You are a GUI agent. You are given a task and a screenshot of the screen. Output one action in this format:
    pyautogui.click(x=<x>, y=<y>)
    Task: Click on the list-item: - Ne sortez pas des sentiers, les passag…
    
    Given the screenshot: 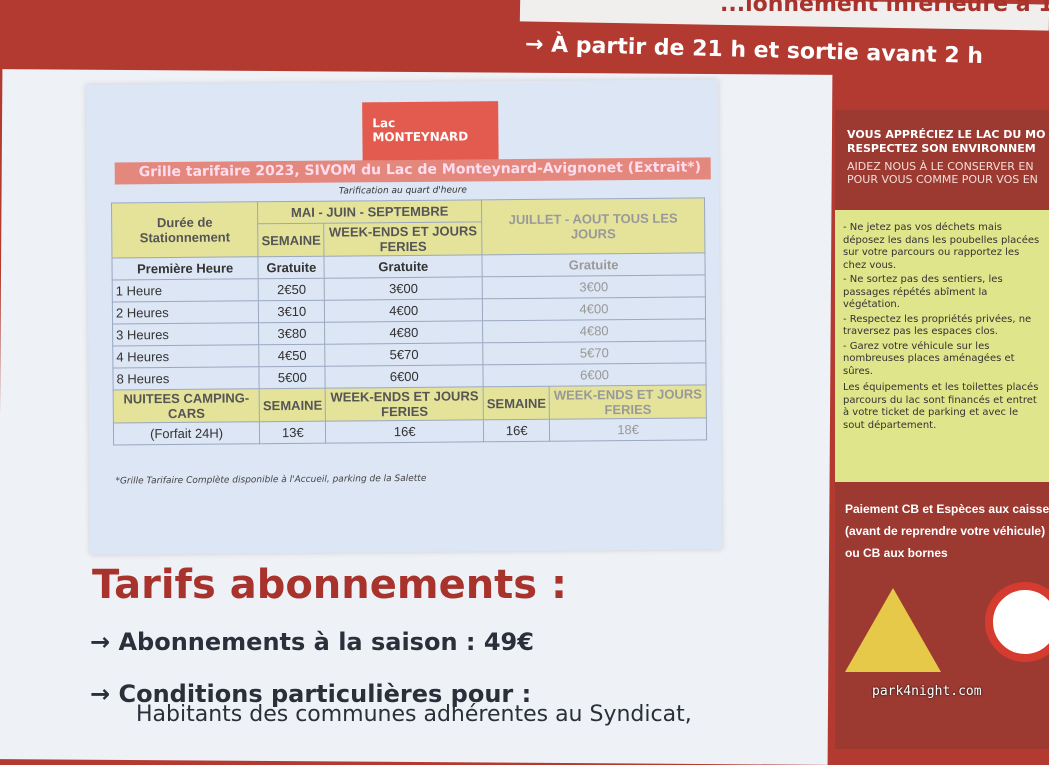 What is the action you would take?
    pyautogui.click(x=923, y=292)
    